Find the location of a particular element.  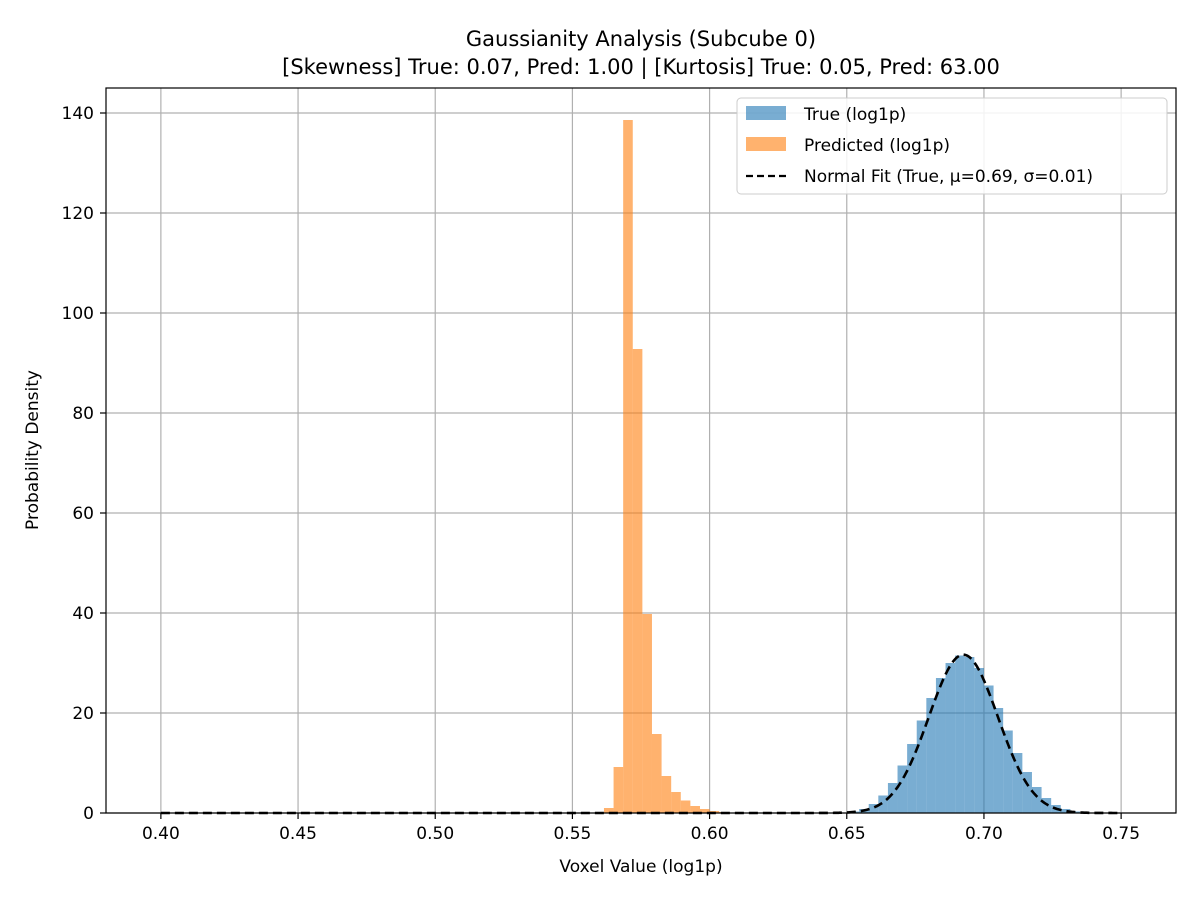

x-tick-label: 0.40 is located at coordinates (161, 834).